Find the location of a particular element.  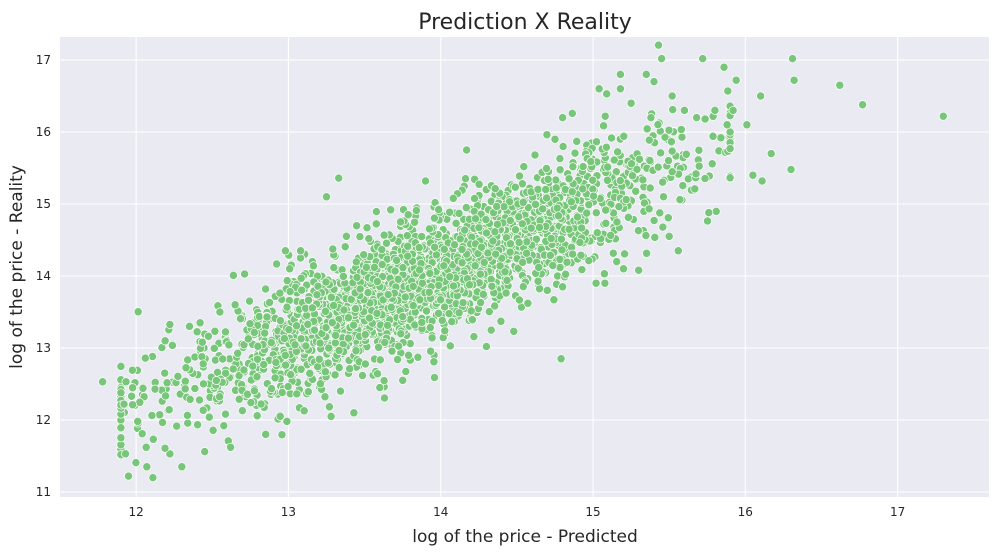

x-tick-labels: 12 13 14 15 16 17 is located at coordinates (517, 512).